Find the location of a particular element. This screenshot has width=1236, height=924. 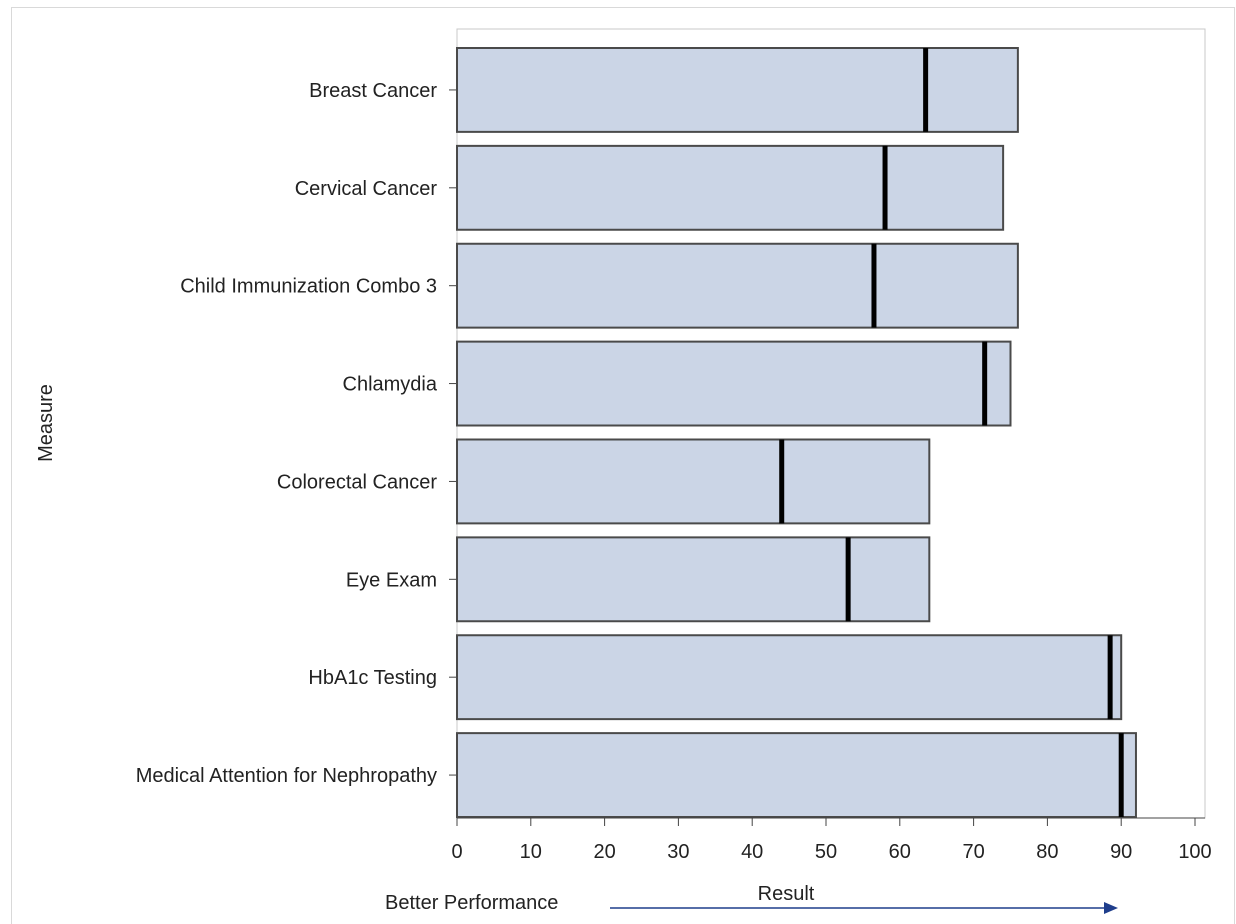

x-tick-label-5: 50 is located at coordinates (826, 852).